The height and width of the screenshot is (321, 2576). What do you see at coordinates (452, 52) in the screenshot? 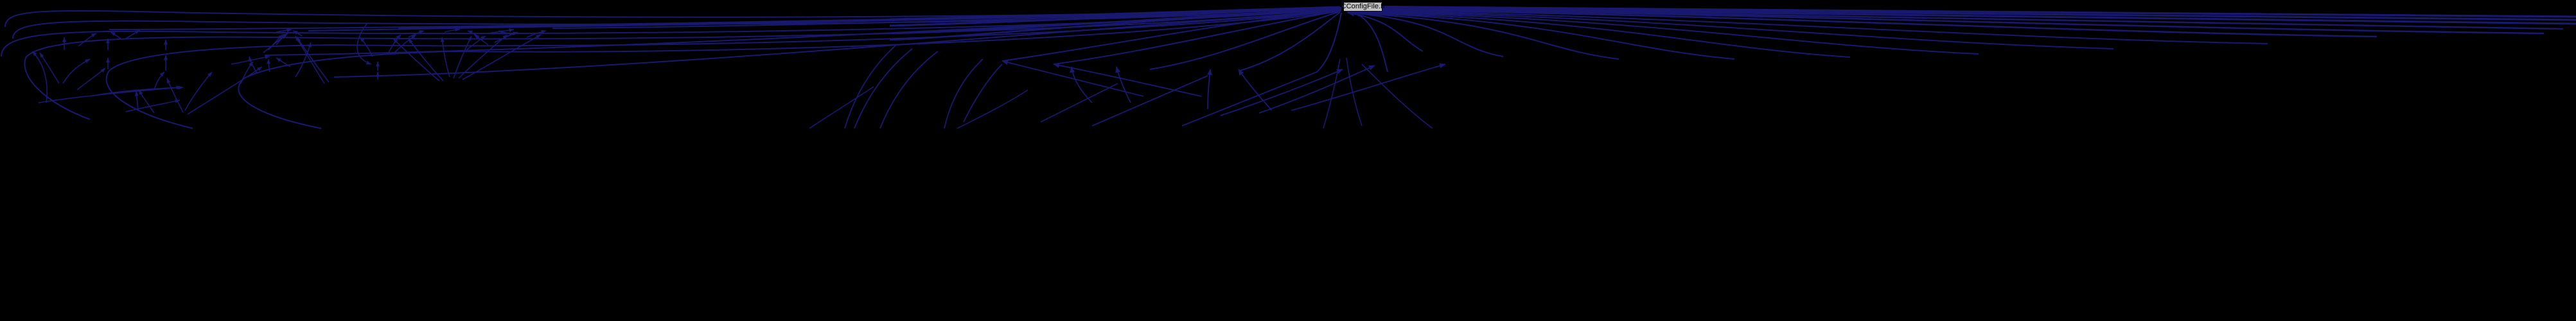
I see `edge-group-mid-cluster` at bounding box center [452, 52].